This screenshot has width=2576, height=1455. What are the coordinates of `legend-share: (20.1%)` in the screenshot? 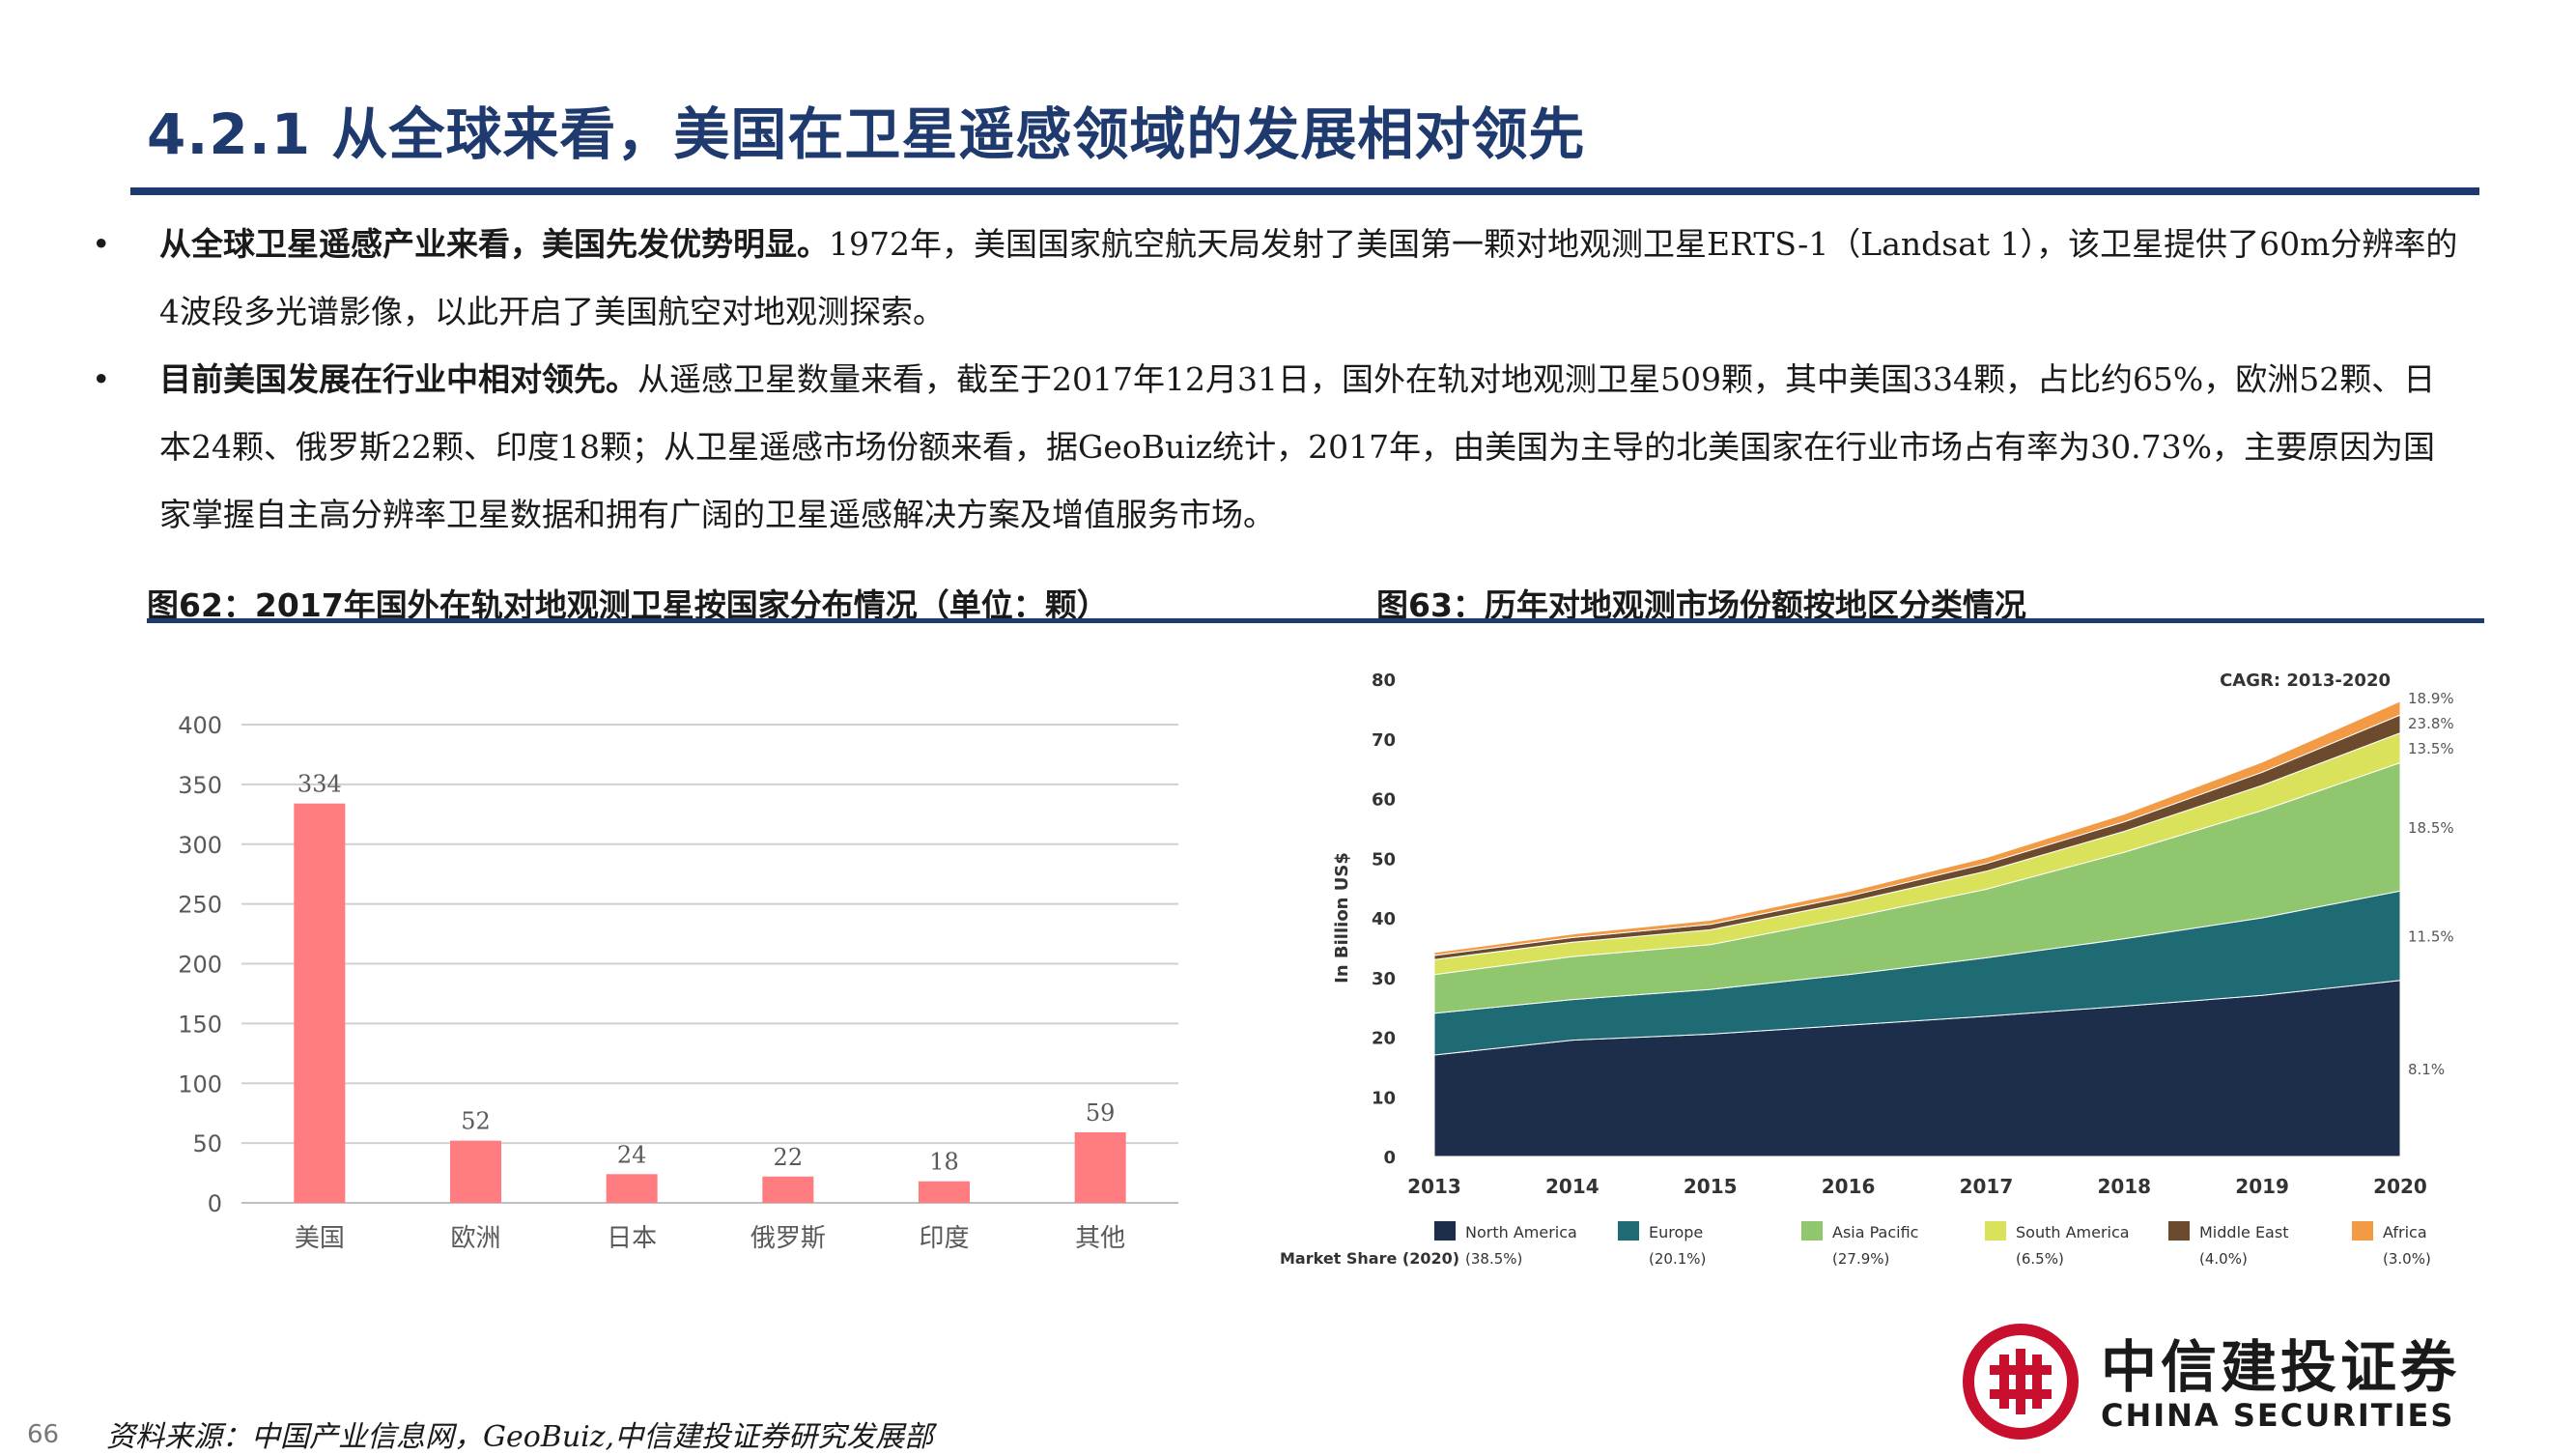 It's located at (1677, 1259).